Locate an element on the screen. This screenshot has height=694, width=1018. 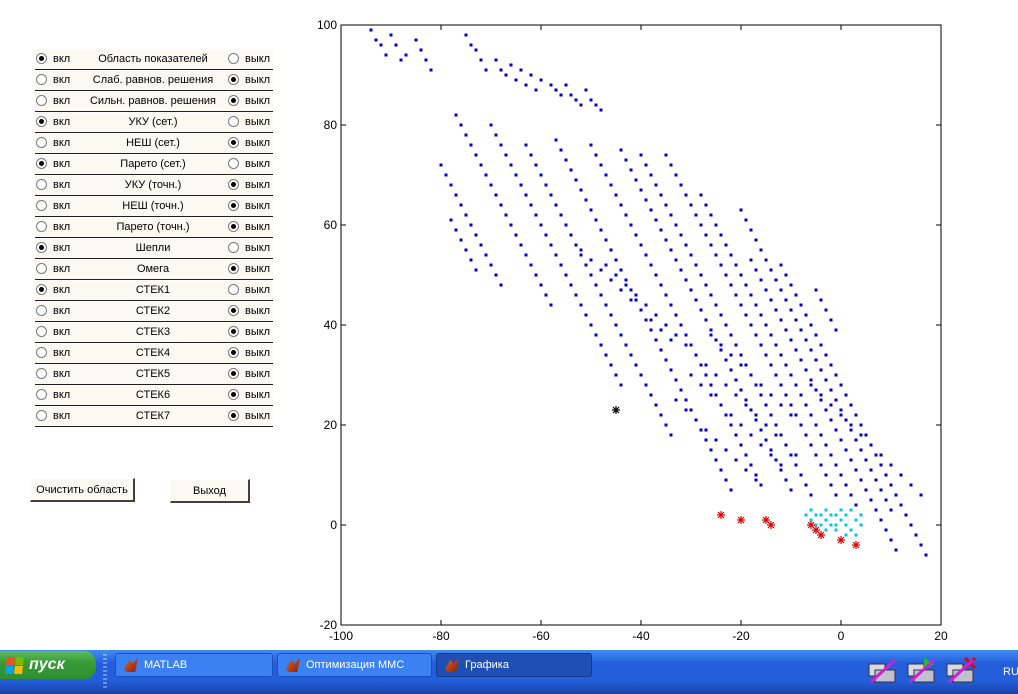
task-matlab: MATLAB is located at coordinates (194, 665).